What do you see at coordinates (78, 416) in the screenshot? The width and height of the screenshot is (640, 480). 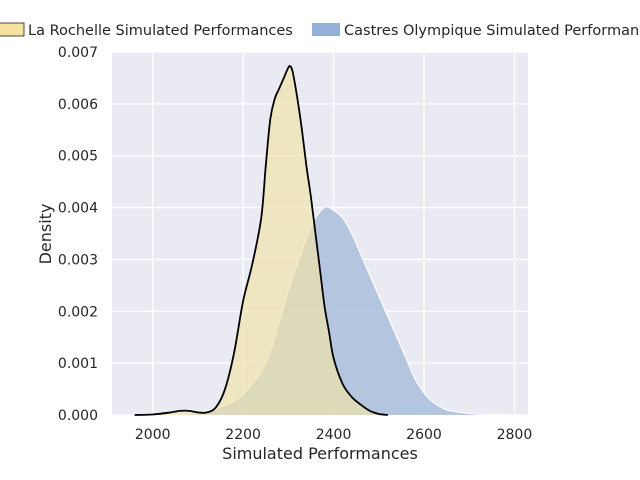 I see `y-tick-label: 0.000` at bounding box center [78, 416].